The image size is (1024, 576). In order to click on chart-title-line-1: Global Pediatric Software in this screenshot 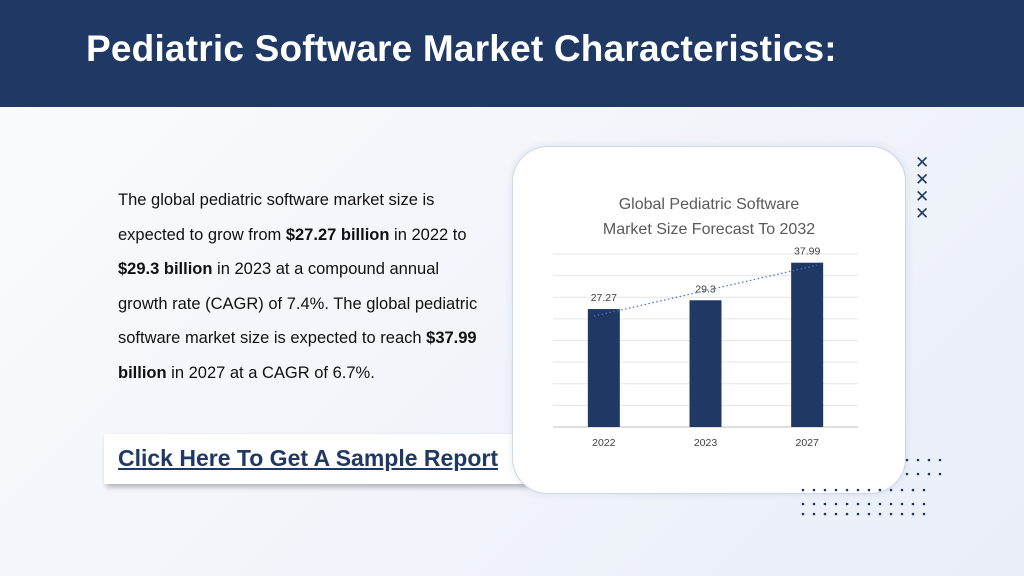, I will do `click(709, 204)`.